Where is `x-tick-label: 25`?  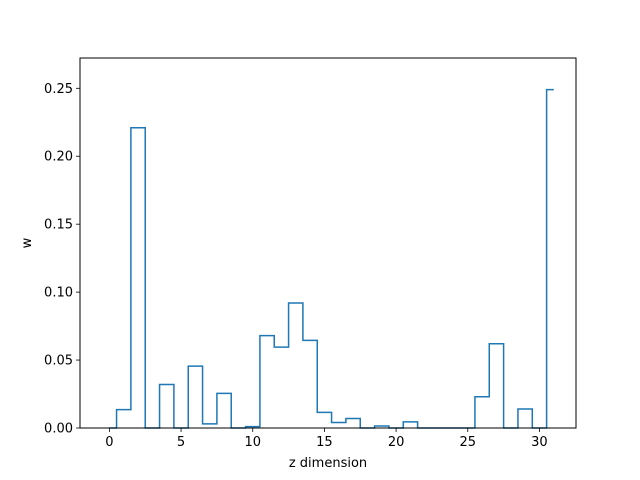
x-tick-label: 25 is located at coordinates (467, 442).